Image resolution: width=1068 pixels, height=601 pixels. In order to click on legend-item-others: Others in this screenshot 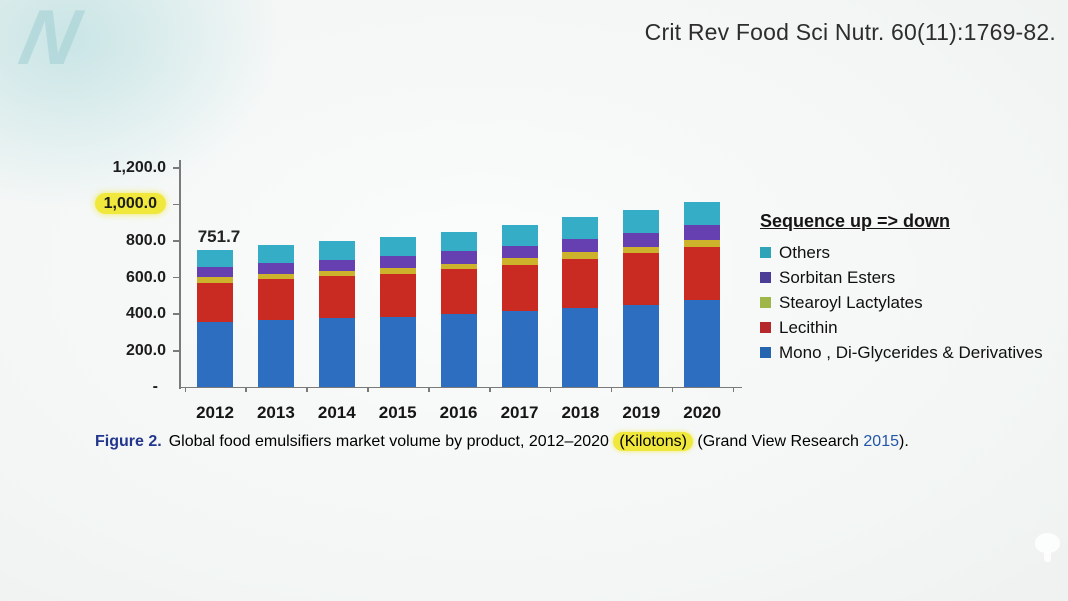, I will do `click(911, 252)`.